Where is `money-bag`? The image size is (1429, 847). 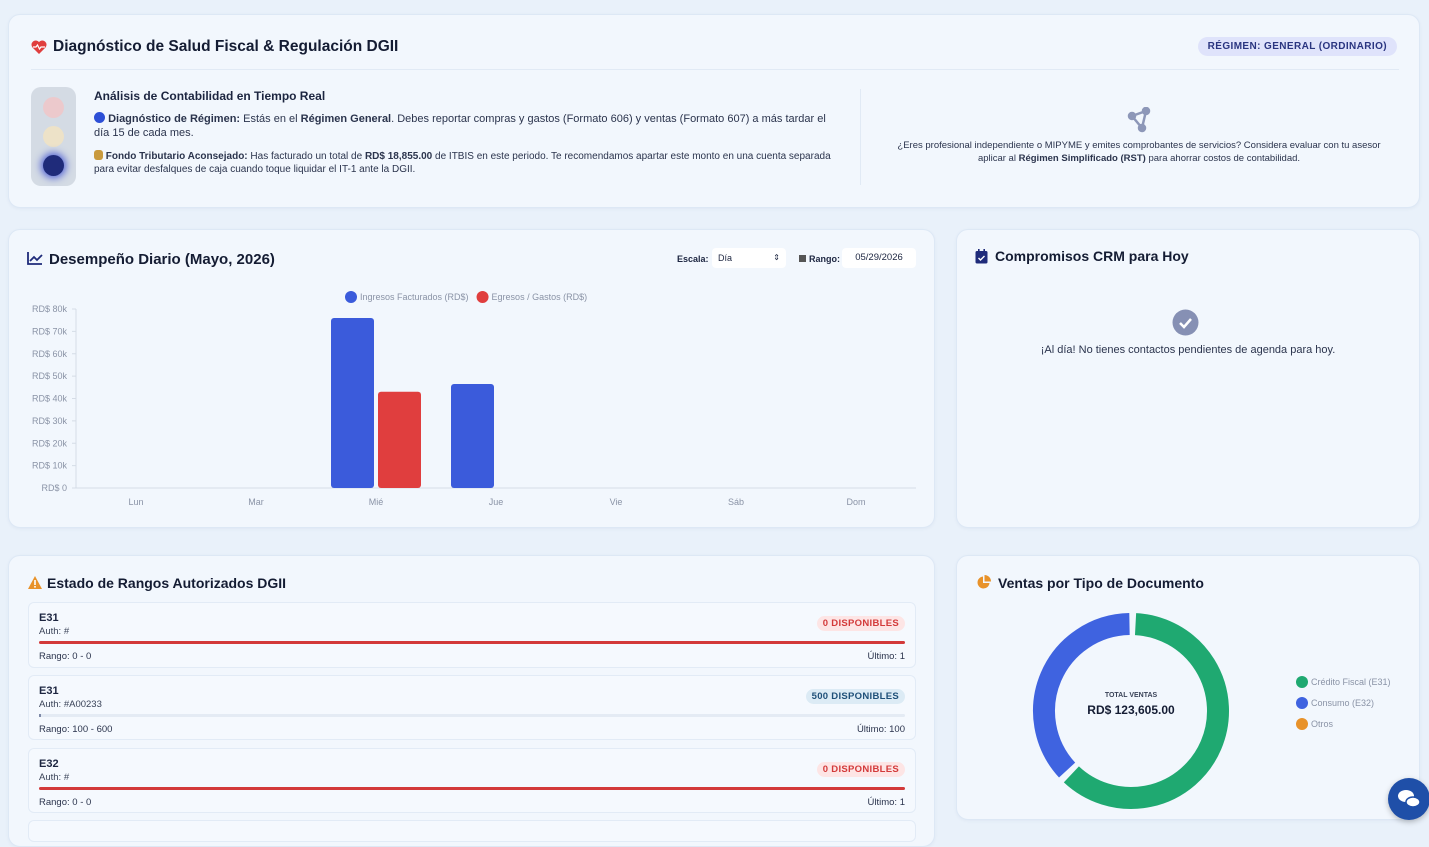 money-bag is located at coordinates (98, 155).